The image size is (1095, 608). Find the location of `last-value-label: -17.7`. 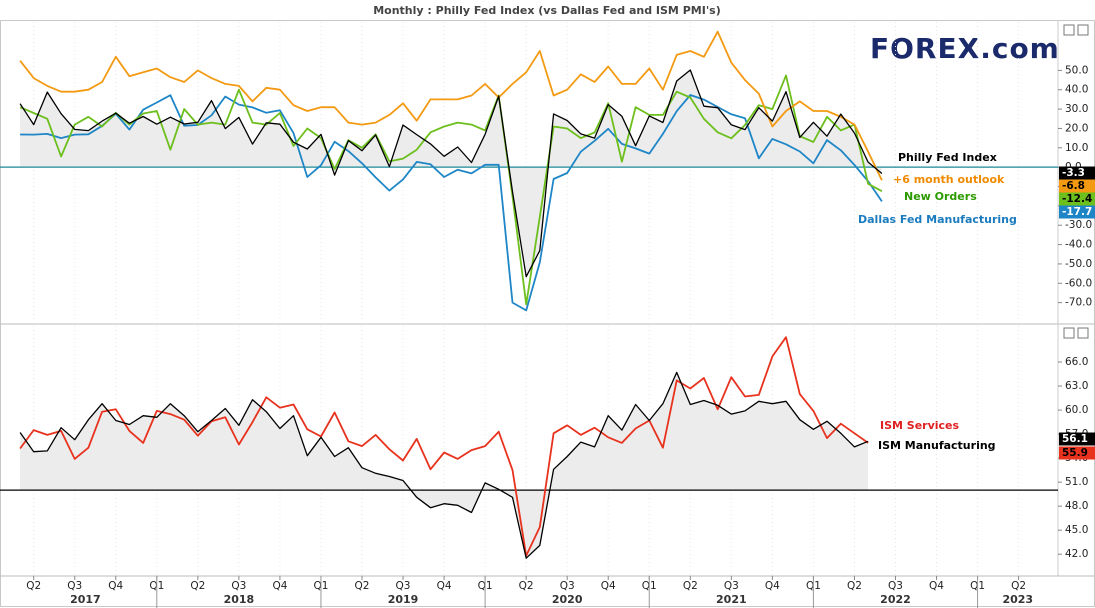

last-value-label: -17.7 is located at coordinates (1077, 212).